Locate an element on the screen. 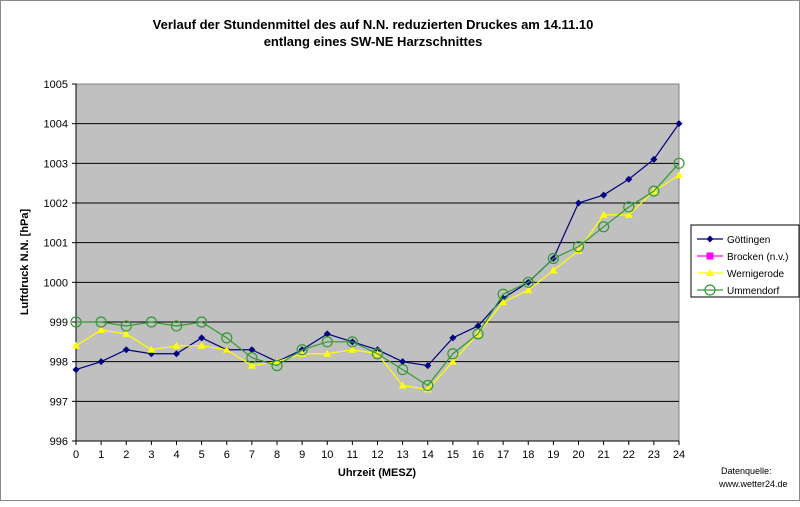 The width and height of the screenshot is (800, 507). y-axis-label: Luftdruck N.N. [hPa] is located at coordinates (25, 262).